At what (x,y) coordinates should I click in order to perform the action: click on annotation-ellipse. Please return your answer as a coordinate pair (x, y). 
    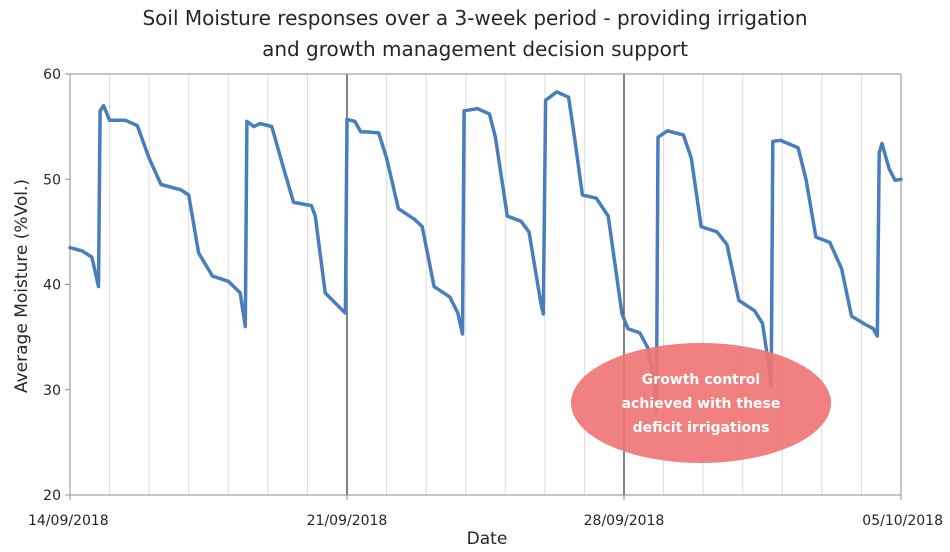
    Looking at the image, I should click on (701, 403).